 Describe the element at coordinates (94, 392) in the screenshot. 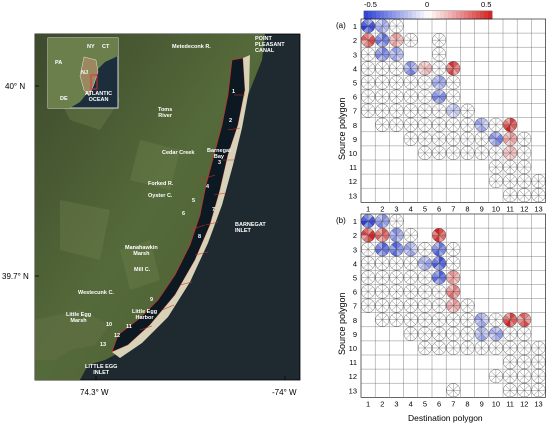

I see `lon-label-74-3: 74.3° W` at that location.